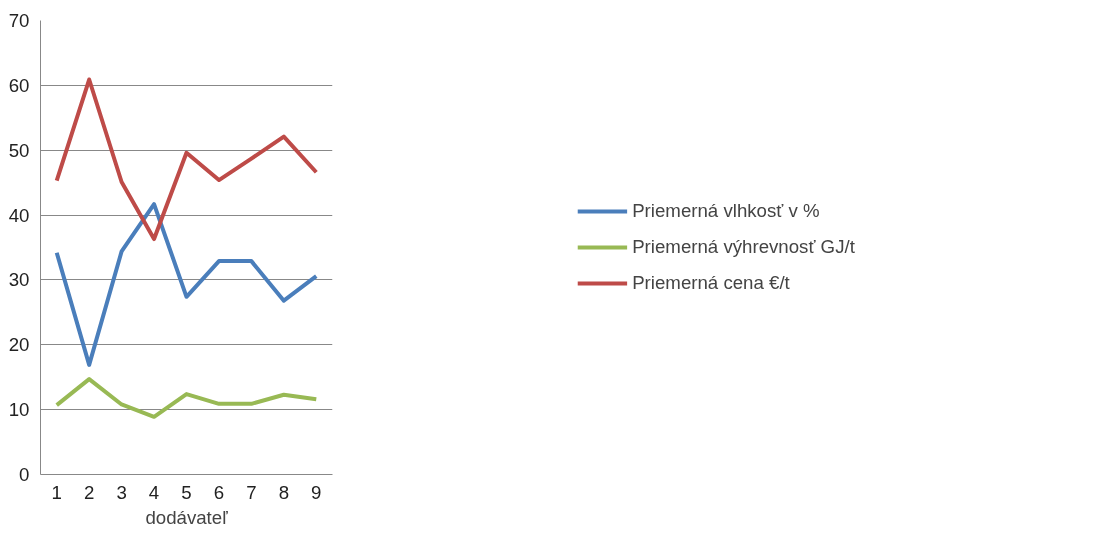 The height and width of the screenshot is (536, 1112). I want to click on x-tick-label: 2, so click(89, 492).